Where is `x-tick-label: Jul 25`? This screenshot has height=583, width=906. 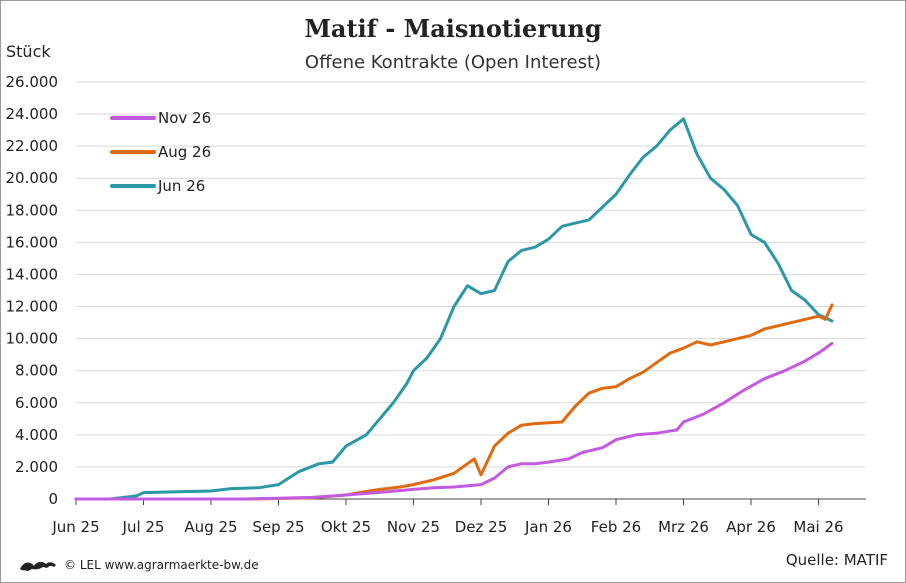 x-tick-label: Jul 25 is located at coordinates (143, 527).